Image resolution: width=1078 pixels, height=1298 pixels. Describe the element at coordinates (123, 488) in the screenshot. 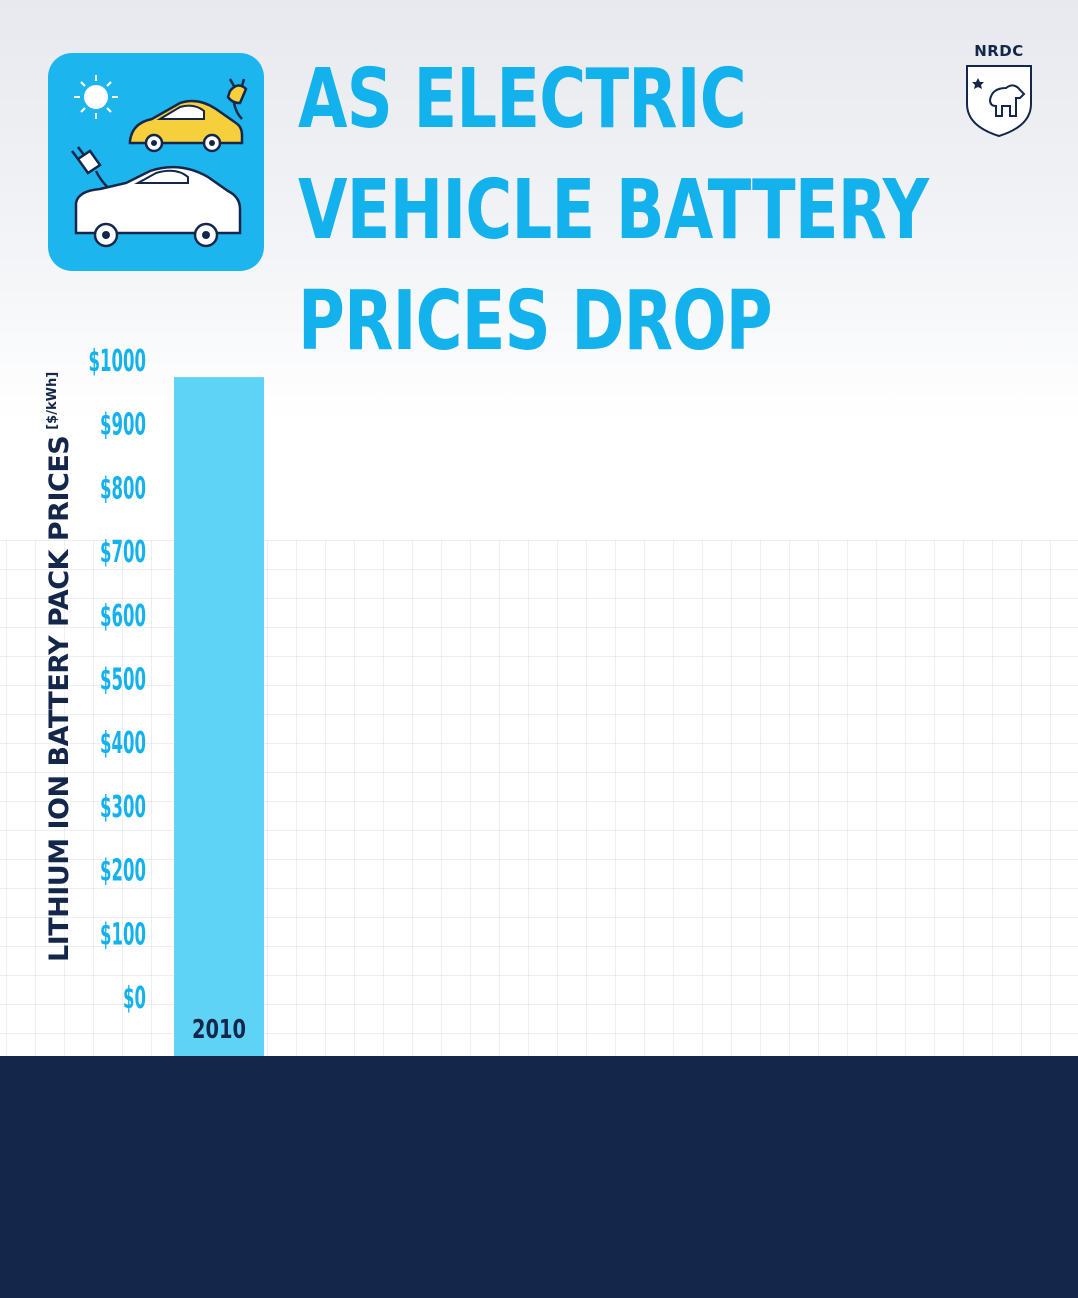

I see `y-tick-label: $800` at that location.